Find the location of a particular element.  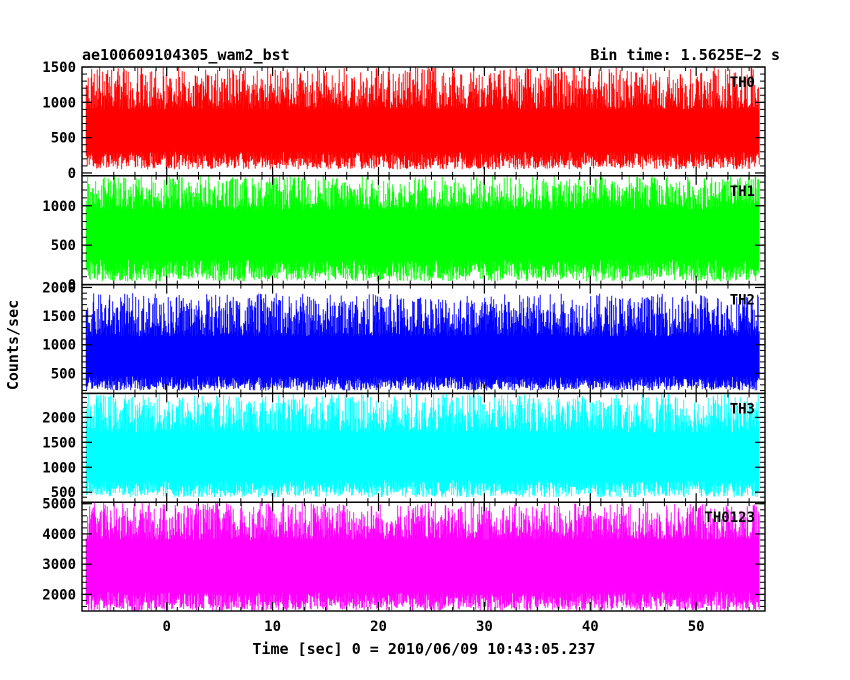

panel-frame is located at coordinates (423, 556).